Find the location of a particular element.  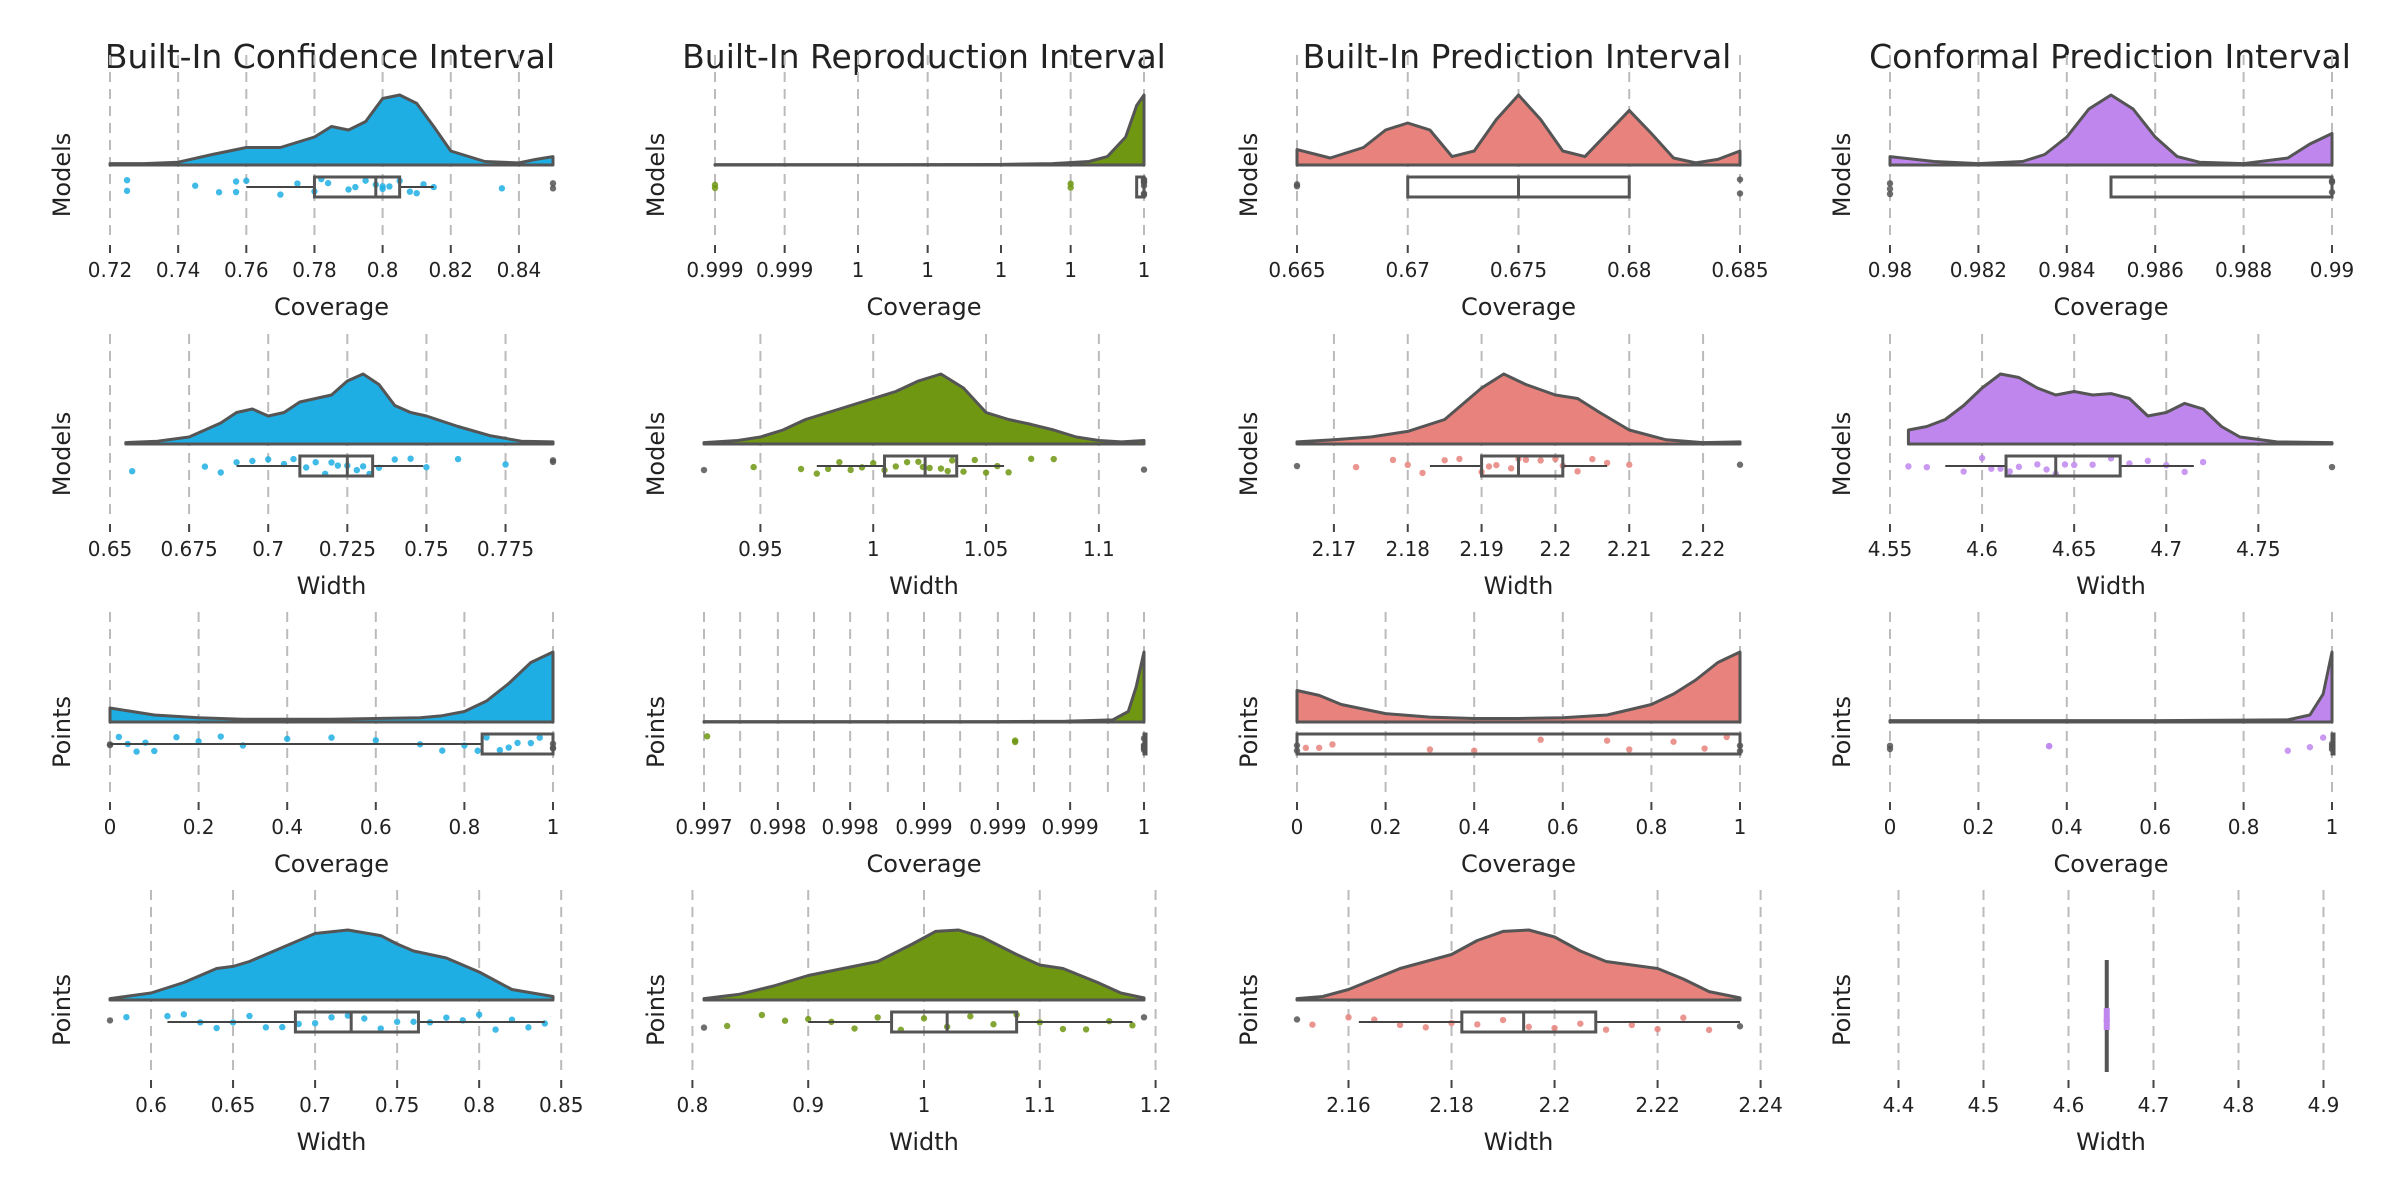

tick-label: 0.775 is located at coordinates (505, 549).